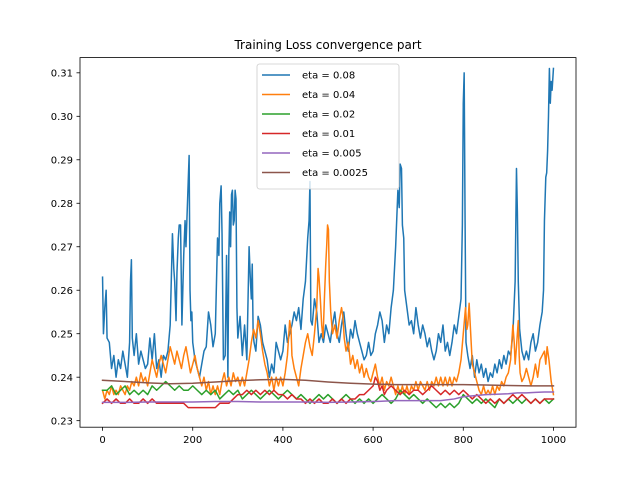  I want to click on y-tick-label-7: 0.30, so click(62, 117).